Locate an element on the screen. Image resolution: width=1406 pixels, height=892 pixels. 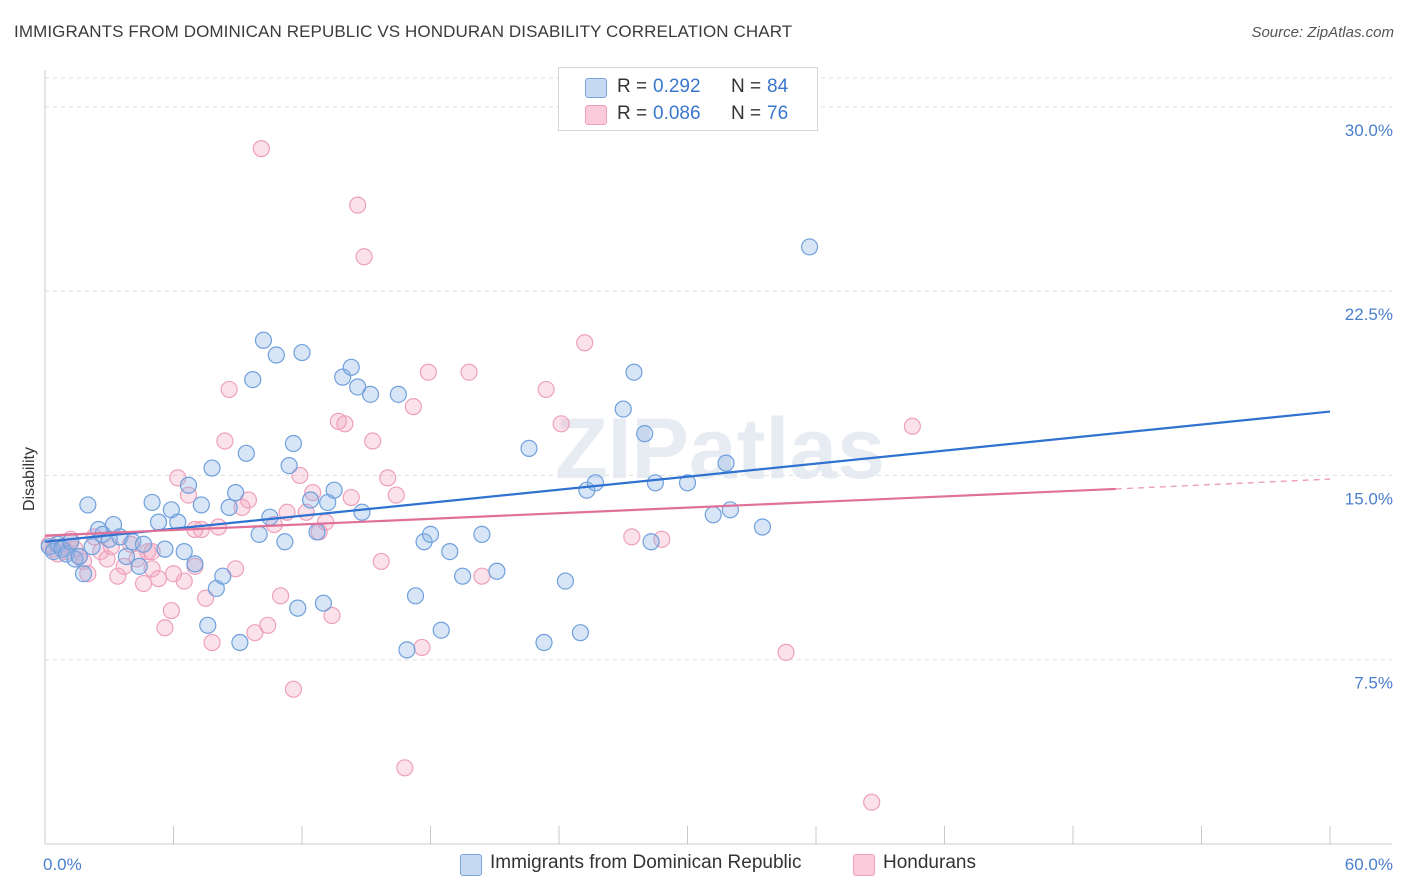
watermark-text: ZIPatlas is located at coordinates (720, 449).